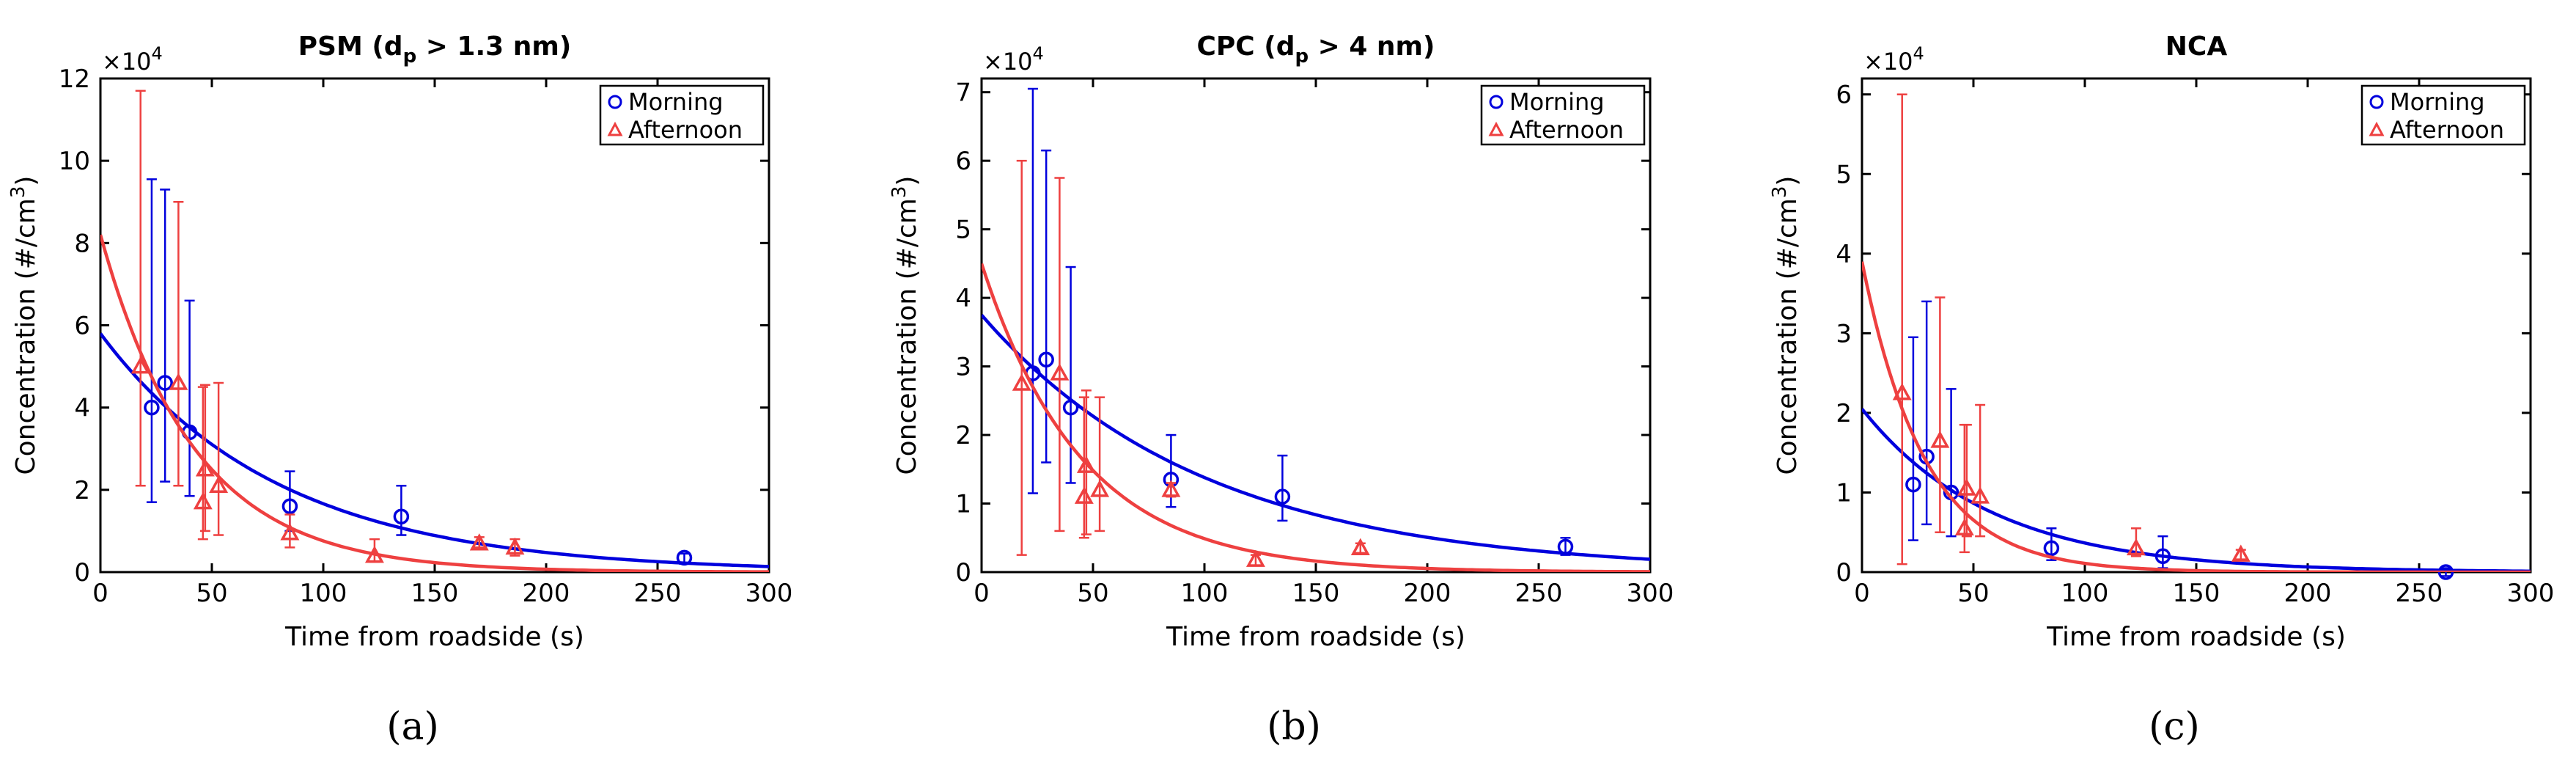 The image size is (2576, 765). What do you see at coordinates (410, 56) in the screenshot?
I see `title-subscript: p` at bounding box center [410, 56].